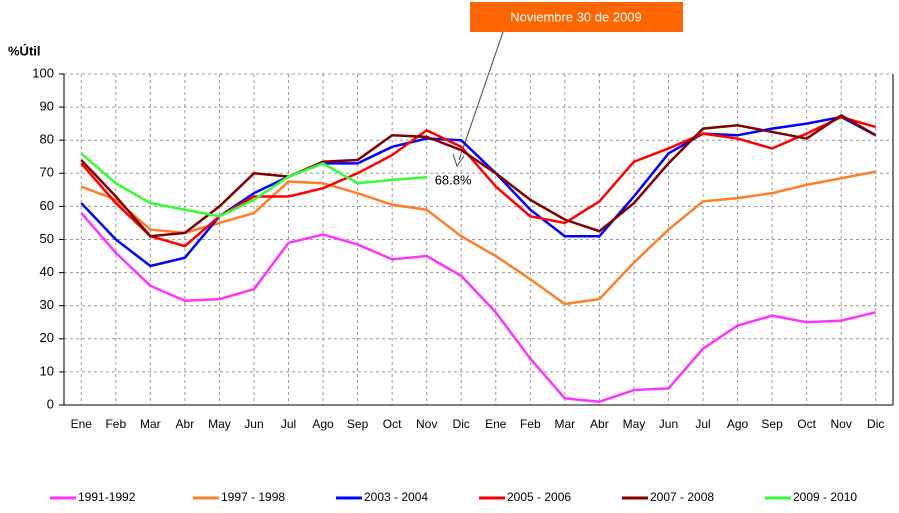 The width and height of the screenshot is (899, 513). Describe the element at coordinates (253, 185) in the screenshot. I see `series-line` at that location.